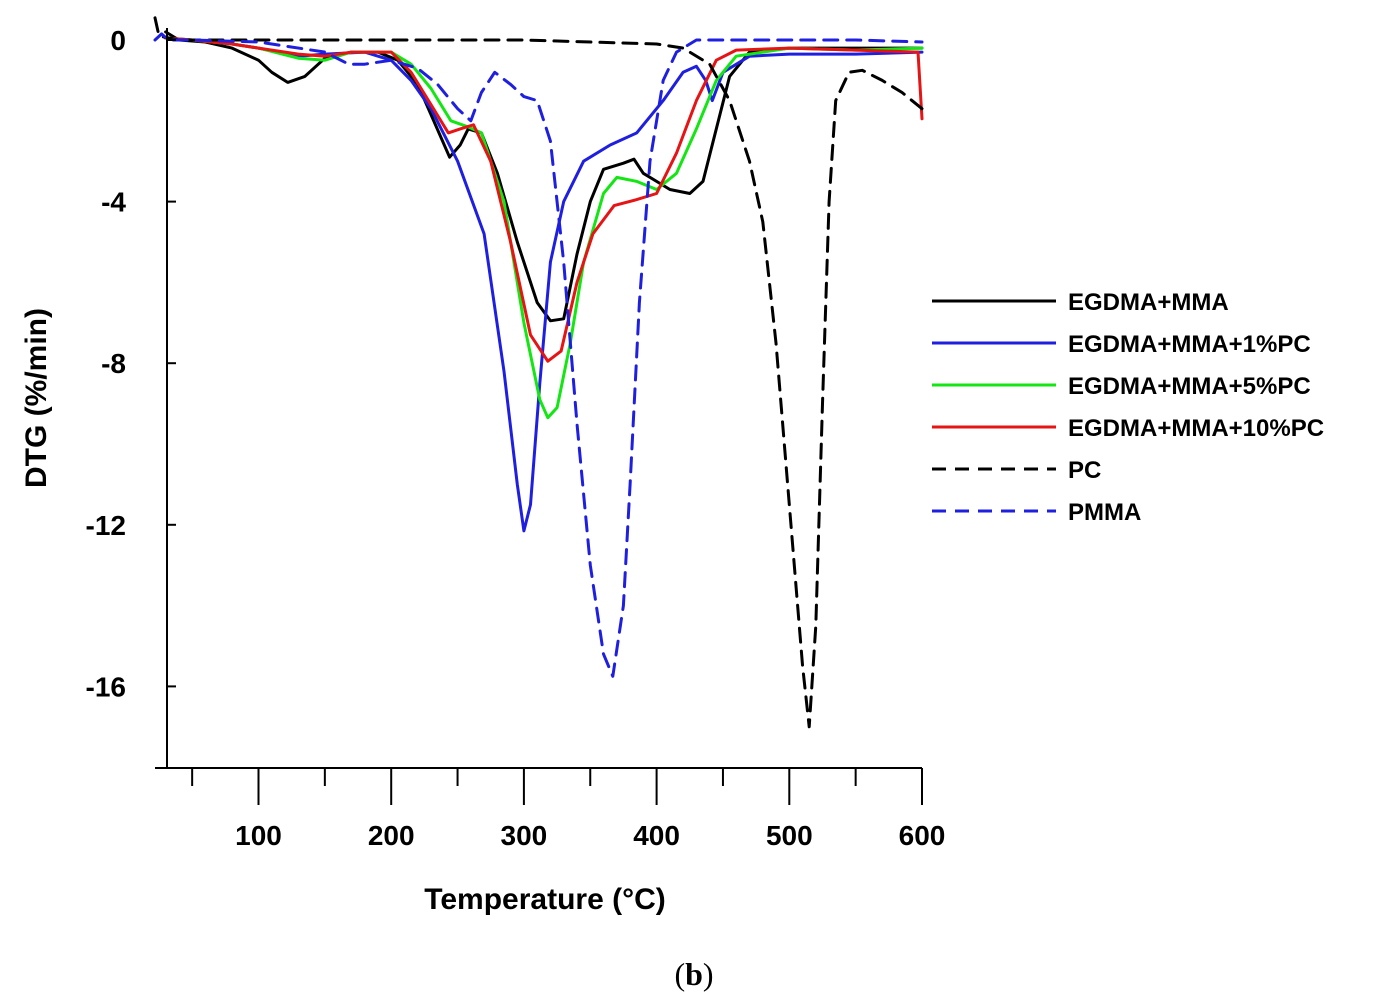 This screenshot has height=1004, width=1388. What do you see at coordinates (113, 202) in the screenshot?
I see `y-tick-label-1: -4` at bounding box center [113, 202].